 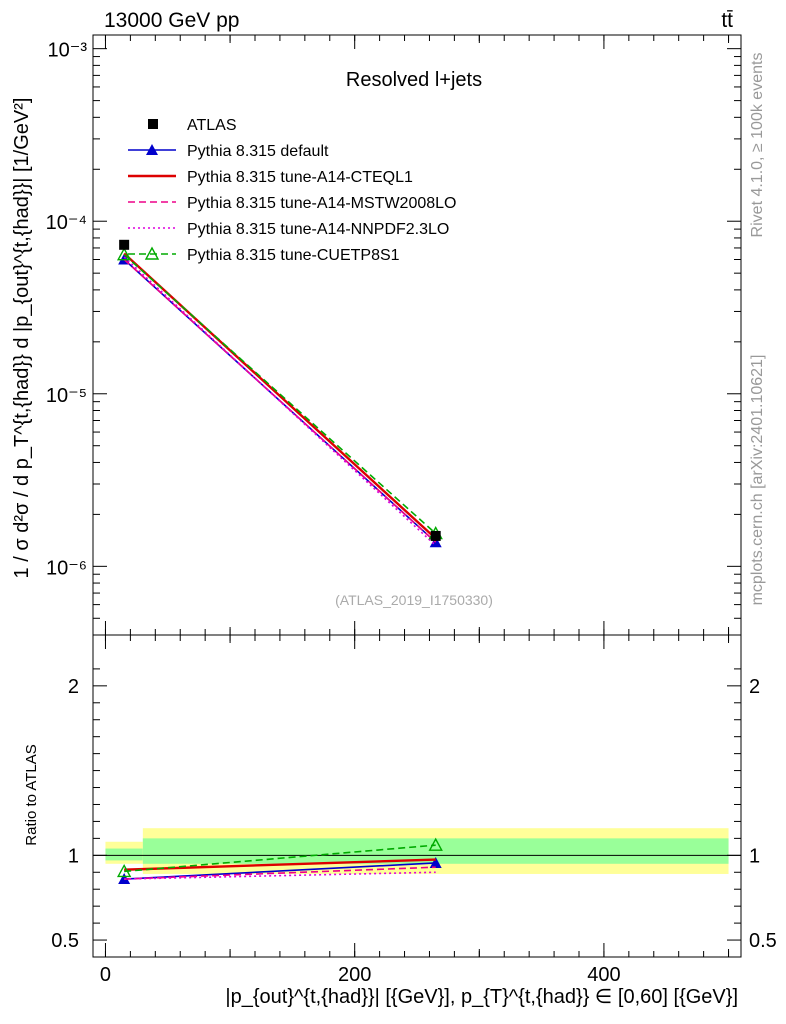 I want to click on mcplots-label: mcplots.cern.ch [arXiv:2401.10621], so click(x=757, y=480).